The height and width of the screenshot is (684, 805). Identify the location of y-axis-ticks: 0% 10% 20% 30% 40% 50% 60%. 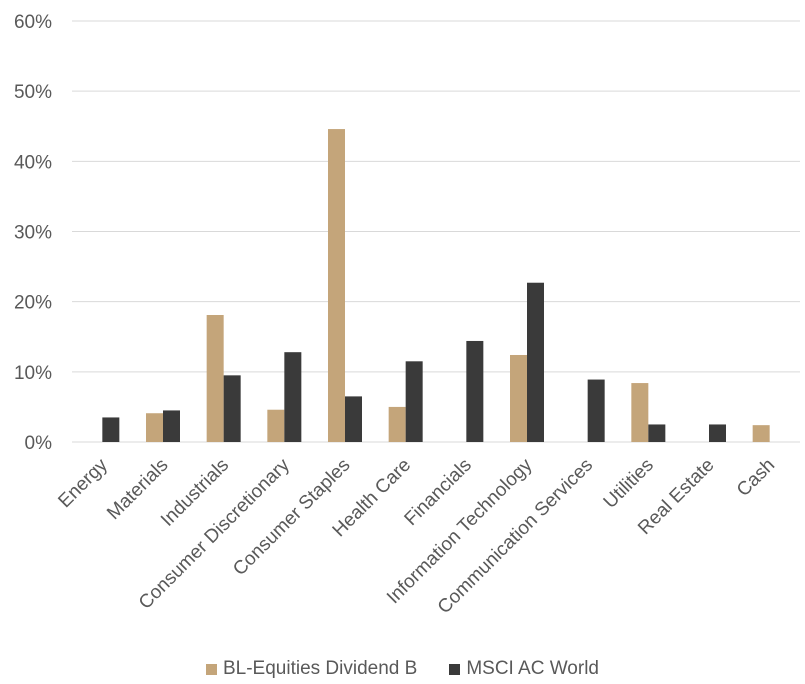
(33, 233).